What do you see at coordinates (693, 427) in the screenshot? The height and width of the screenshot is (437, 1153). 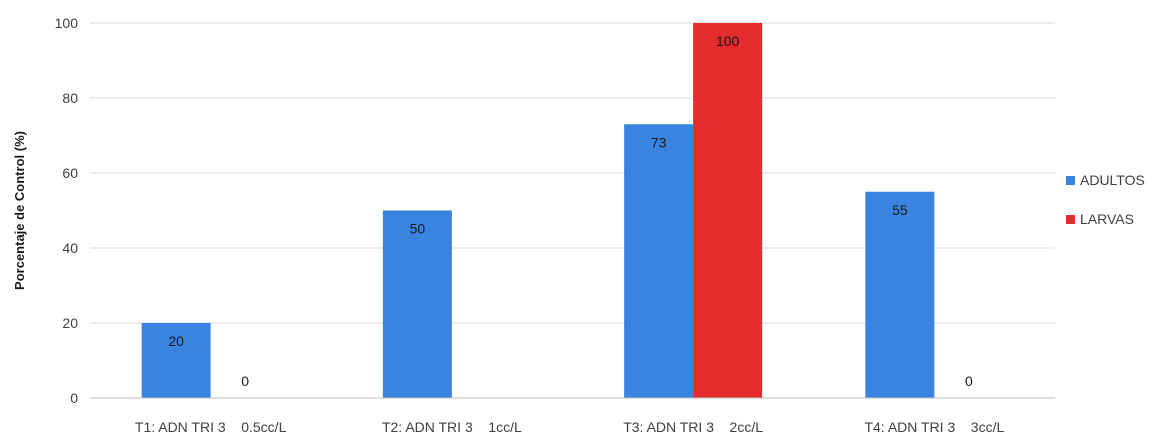 I see `x-category-label: T3: ADN TRI 3 2cc/L` at bounding box center [693, 427].